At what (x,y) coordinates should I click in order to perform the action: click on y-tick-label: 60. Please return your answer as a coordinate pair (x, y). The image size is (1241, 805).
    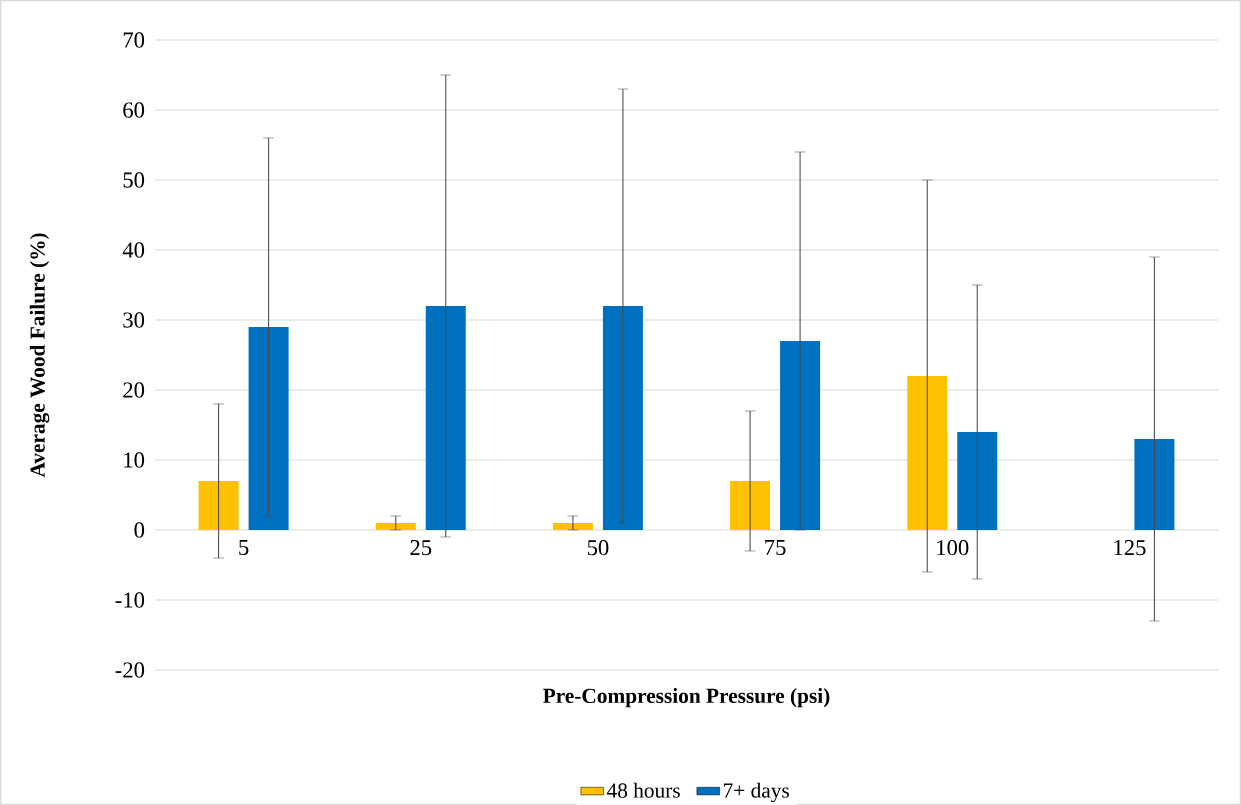
    Looking at the image, I should click on (134, 110).